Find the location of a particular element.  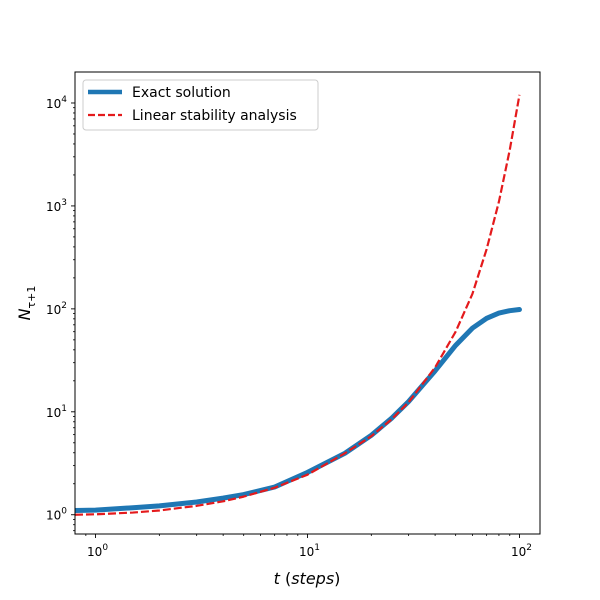

y-tick-label: 10³ is located at coordinates (56, 206).